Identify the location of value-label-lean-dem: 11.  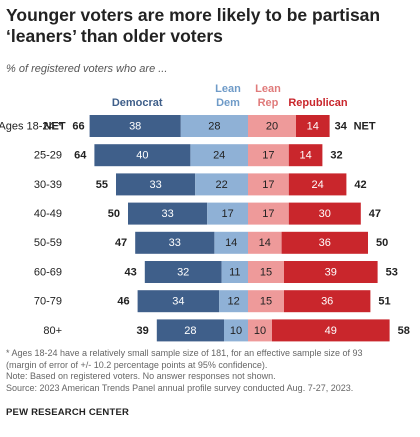
(234, 272).